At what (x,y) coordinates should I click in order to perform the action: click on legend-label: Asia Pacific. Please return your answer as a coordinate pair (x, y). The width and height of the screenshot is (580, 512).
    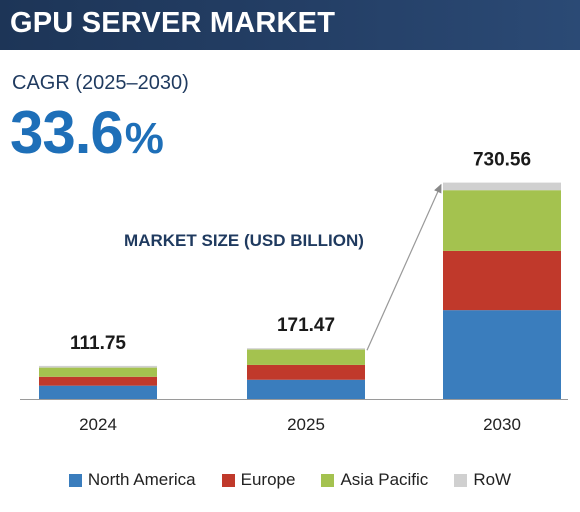
    Looking at the image, I should click on (384, 479).